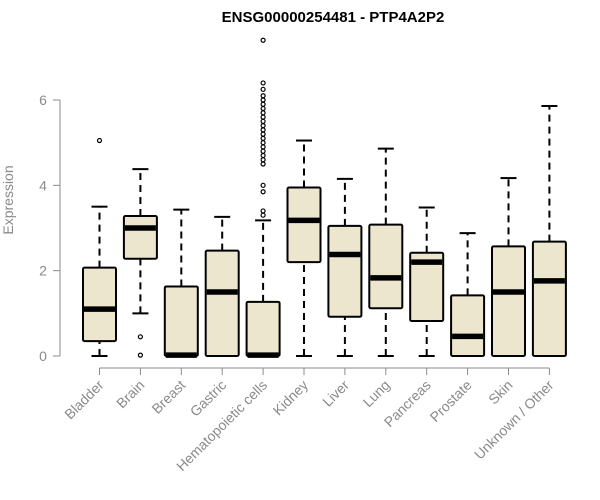 Image resolution: width=600 pixels, height=500 pixels. Describe the element at coordinates (335, 393) in the screenshot. I see `x-tick-label: Liver` at that location.